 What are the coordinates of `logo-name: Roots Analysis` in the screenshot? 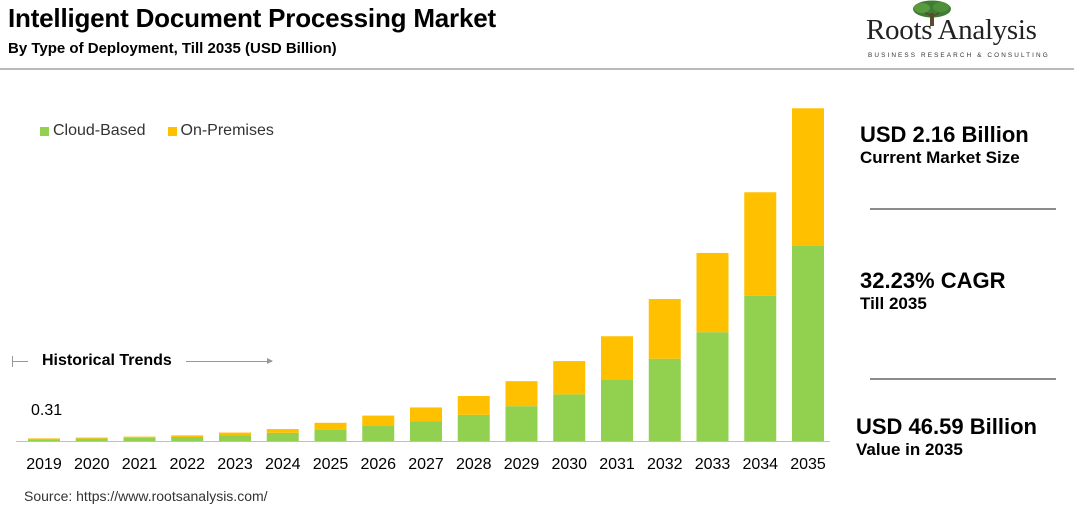 It's located at (951, 30).